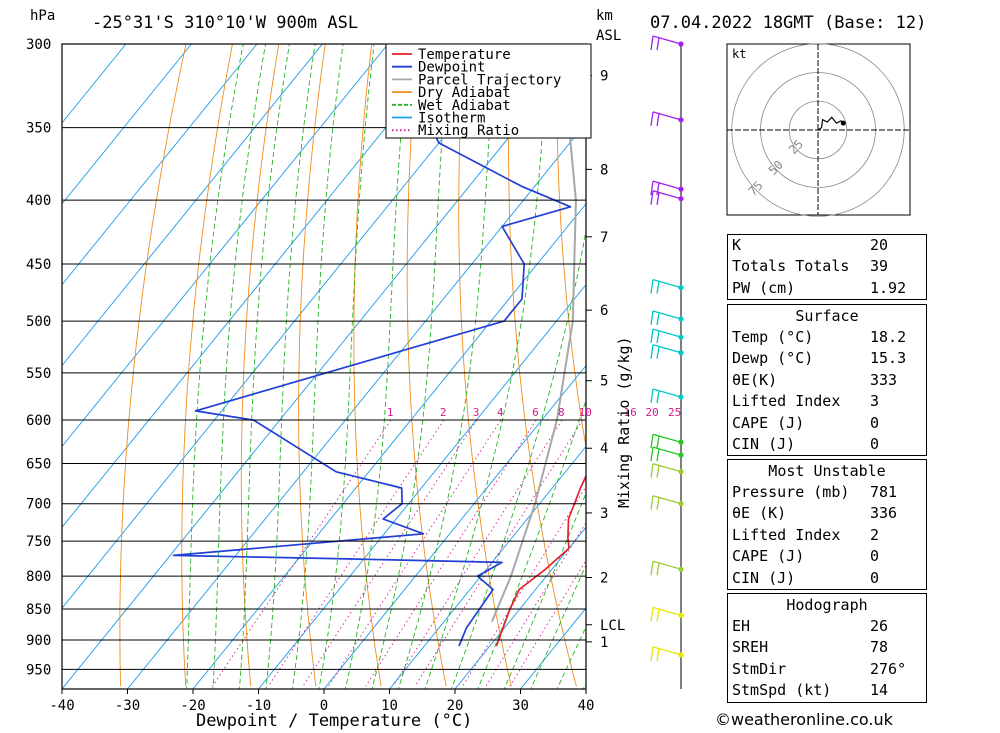 The width and height of the screenshot is (1000, 733). What do you see at coordinates (38, 542) in the screenshot?
I see `pressure-tick-label: 750` at bounding box center [38, 542].